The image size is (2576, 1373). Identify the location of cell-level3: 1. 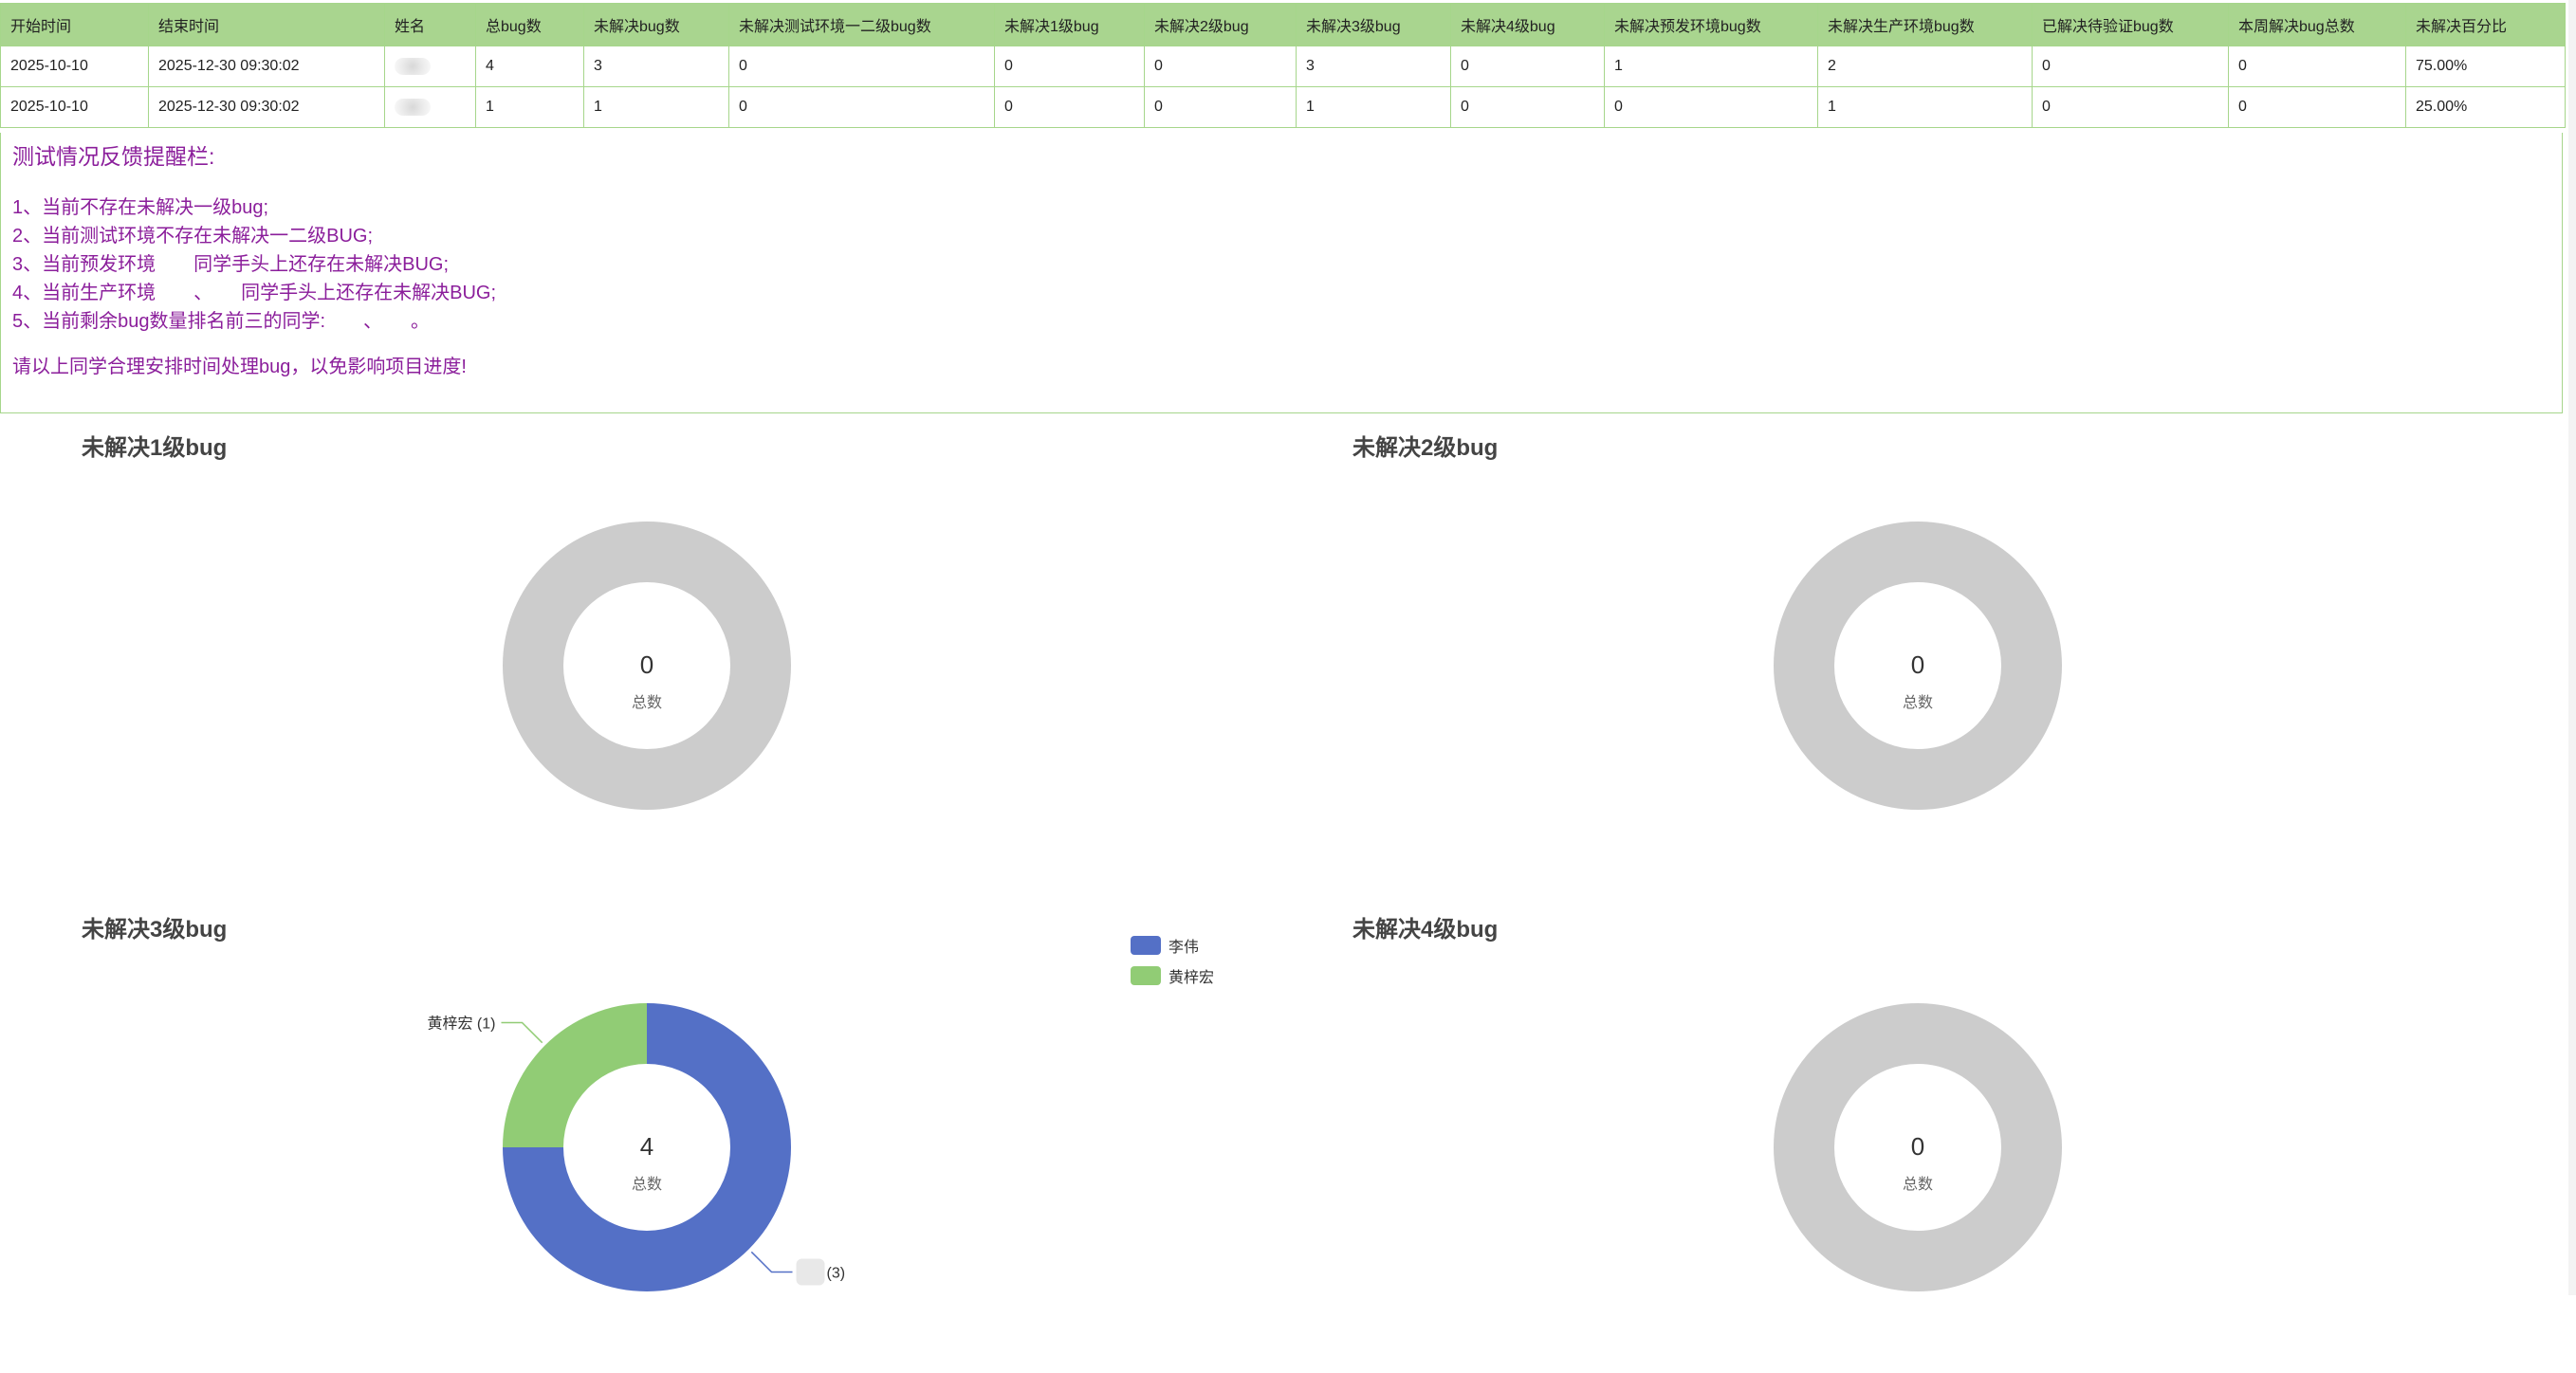
(1373, 107).